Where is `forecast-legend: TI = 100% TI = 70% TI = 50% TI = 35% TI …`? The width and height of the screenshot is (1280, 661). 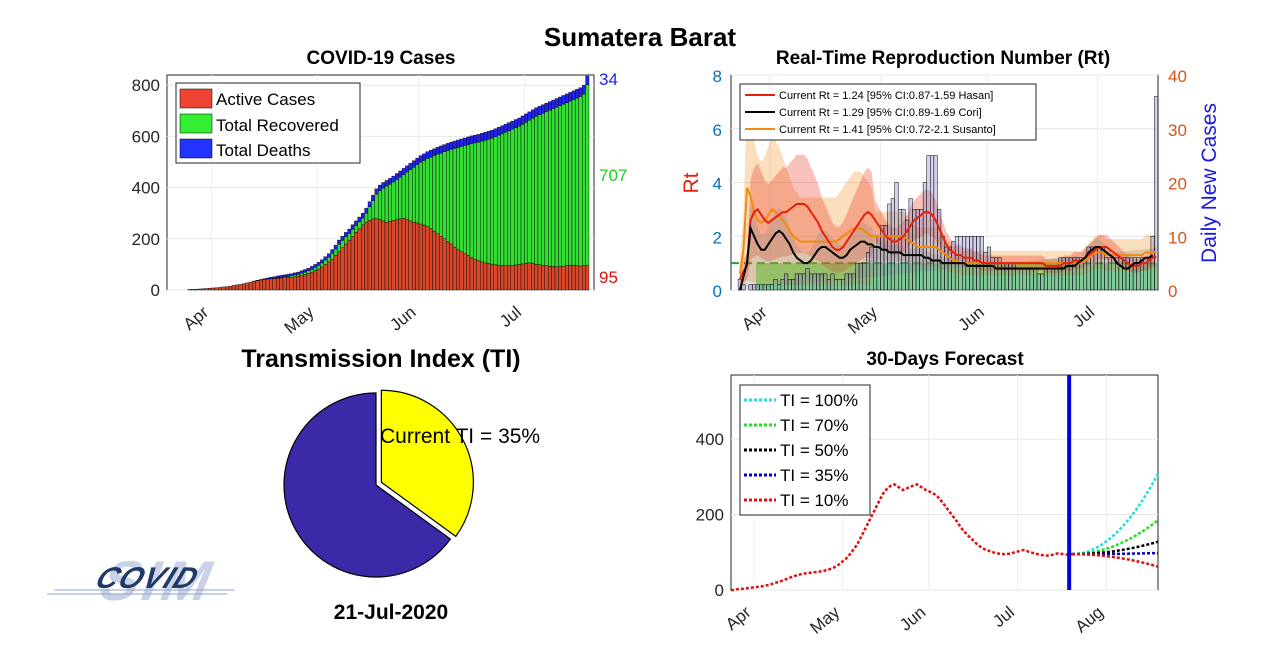
forecast-legend: TI = 100% TI = 70% TI = 50% TI = 35% TI … is located at coordinates (805, 450).